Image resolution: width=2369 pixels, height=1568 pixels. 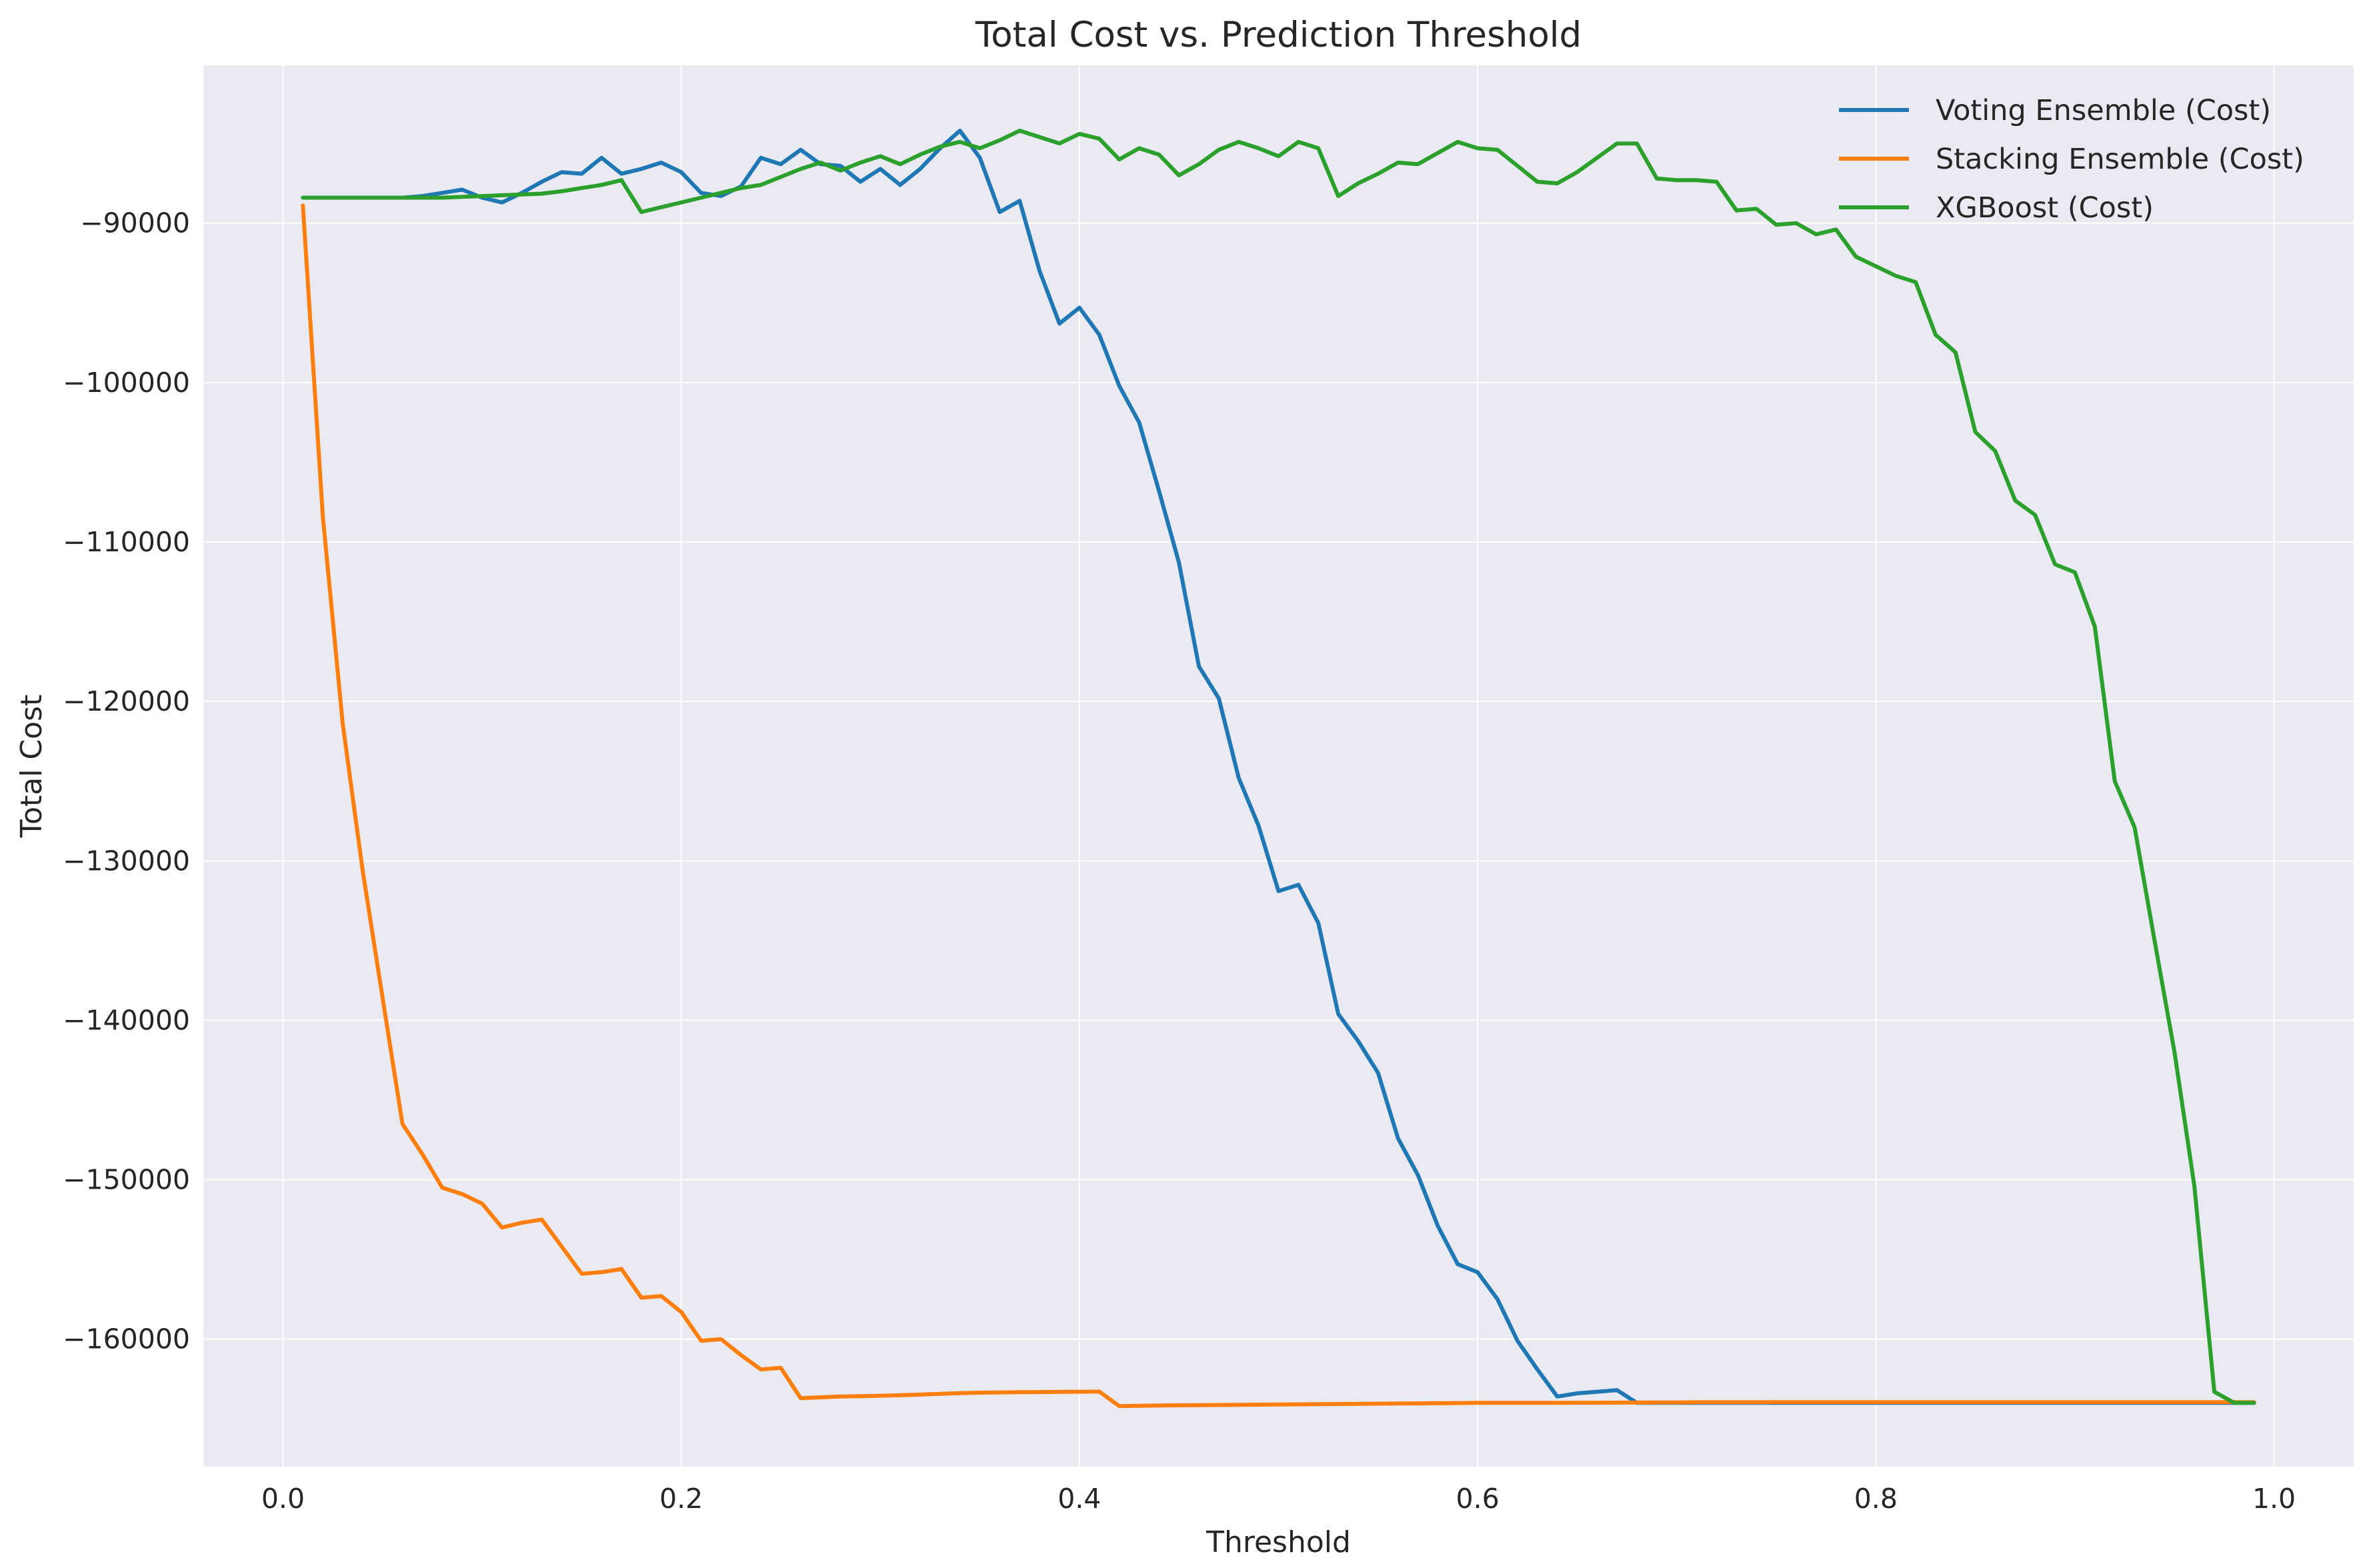 I want to click on y-tick-label: −120000, so click(x=127, y=701).